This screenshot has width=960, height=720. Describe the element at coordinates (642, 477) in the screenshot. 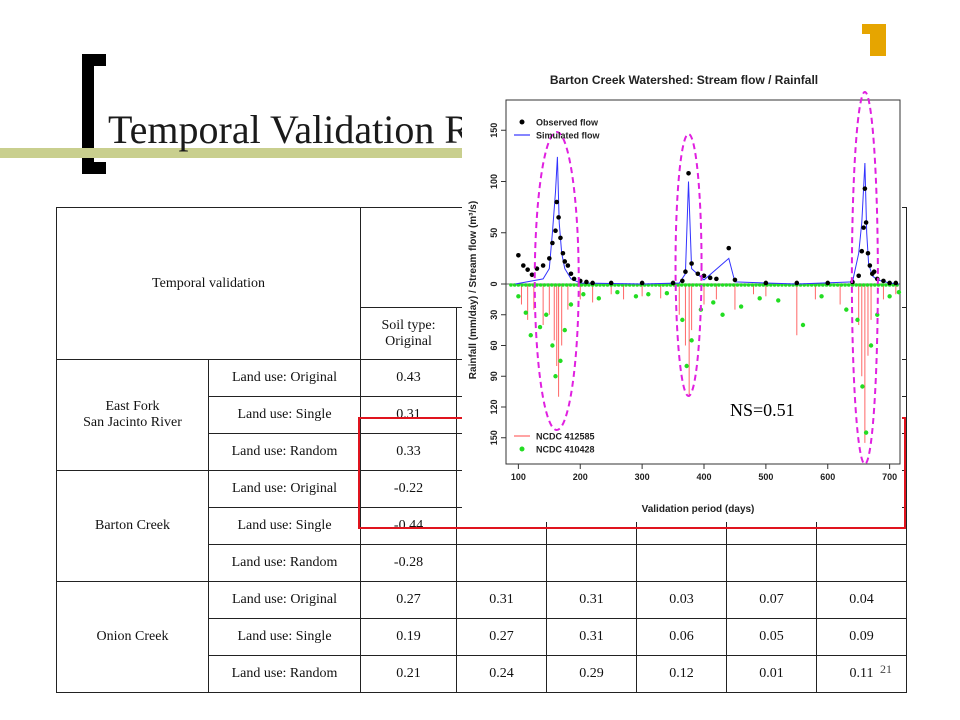

I see `x-tick-label: 300` at that location.